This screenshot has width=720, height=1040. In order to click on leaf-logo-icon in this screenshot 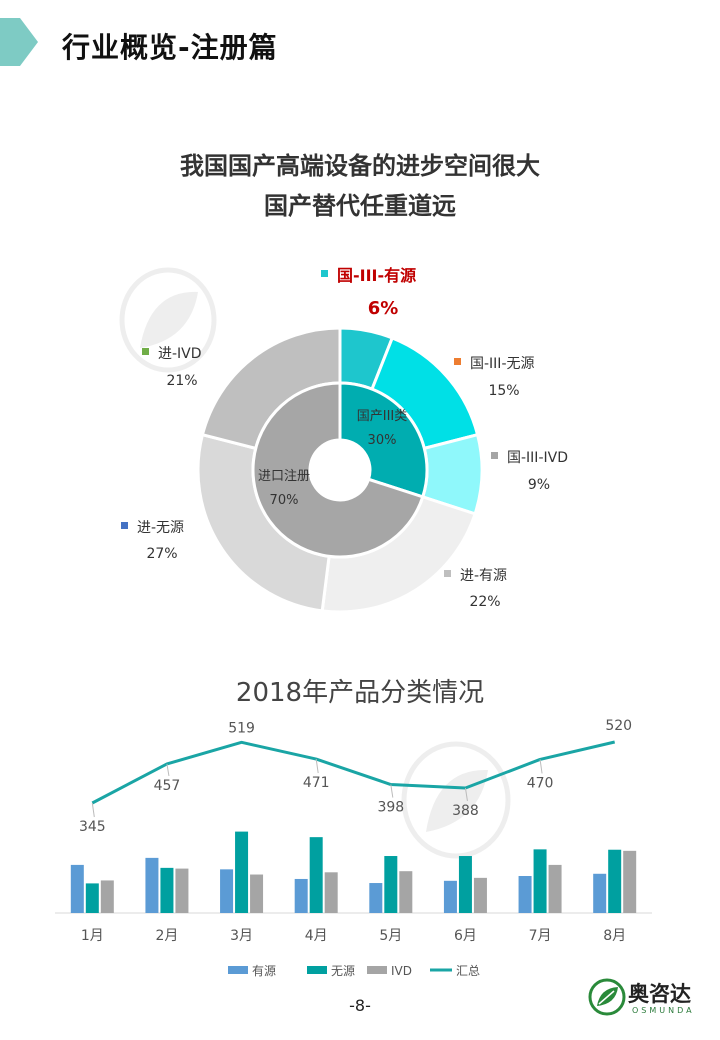, I will do `click(607, 997)`.